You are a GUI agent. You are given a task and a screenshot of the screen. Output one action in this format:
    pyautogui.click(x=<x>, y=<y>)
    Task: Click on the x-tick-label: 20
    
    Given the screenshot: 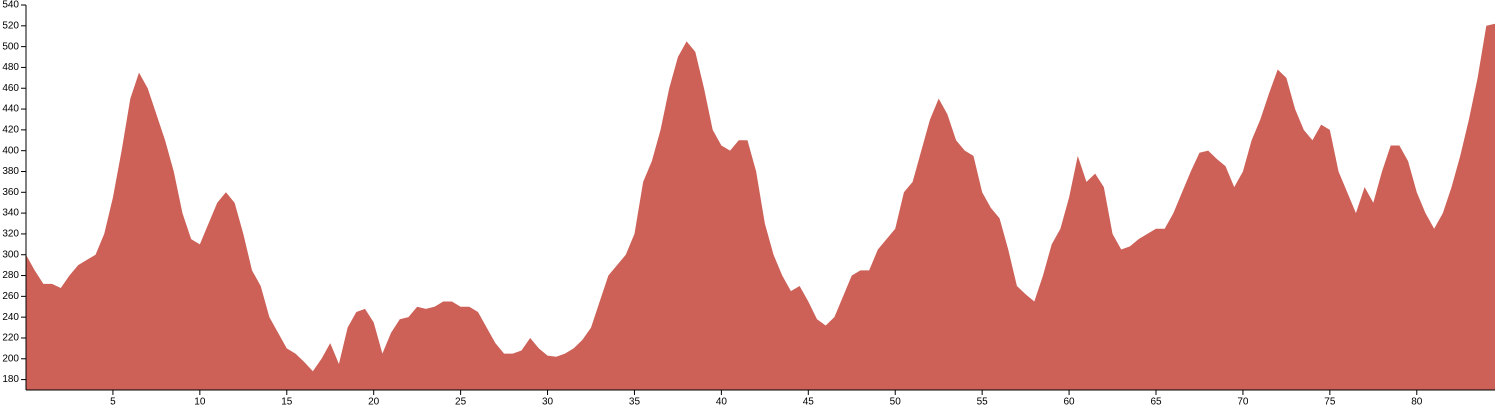 What is the action you would take?
    pyautogui.click(x=374, y=402)
    